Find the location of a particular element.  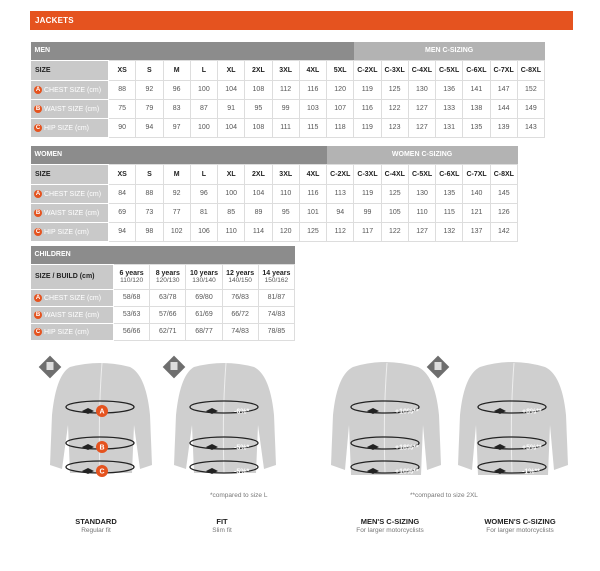

fit-description: For larger motorcyclists is located at coordinates (520, 530).